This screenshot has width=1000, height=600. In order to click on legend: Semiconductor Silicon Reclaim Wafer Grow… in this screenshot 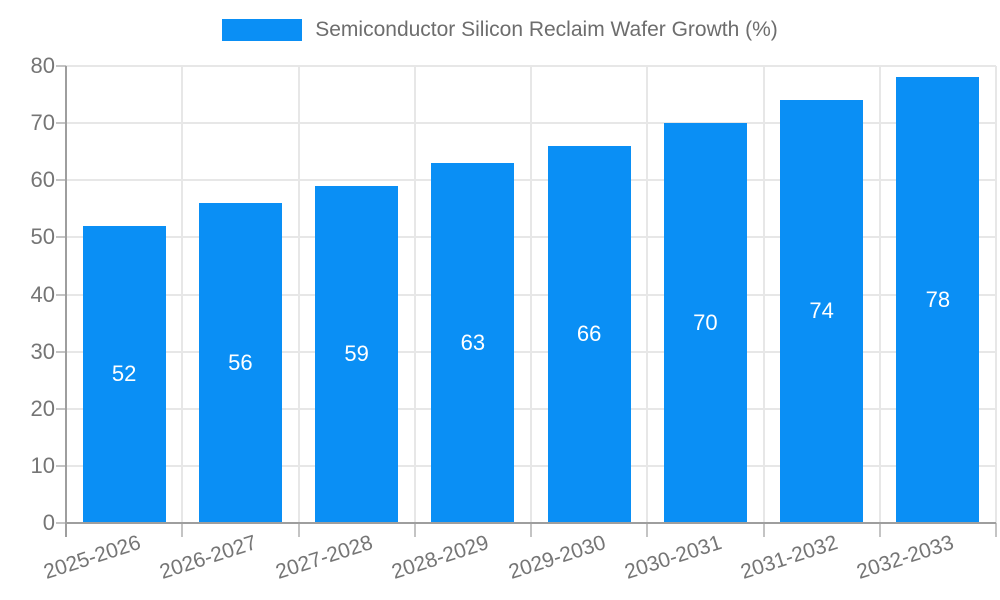, I will do `click(500, 30)`.